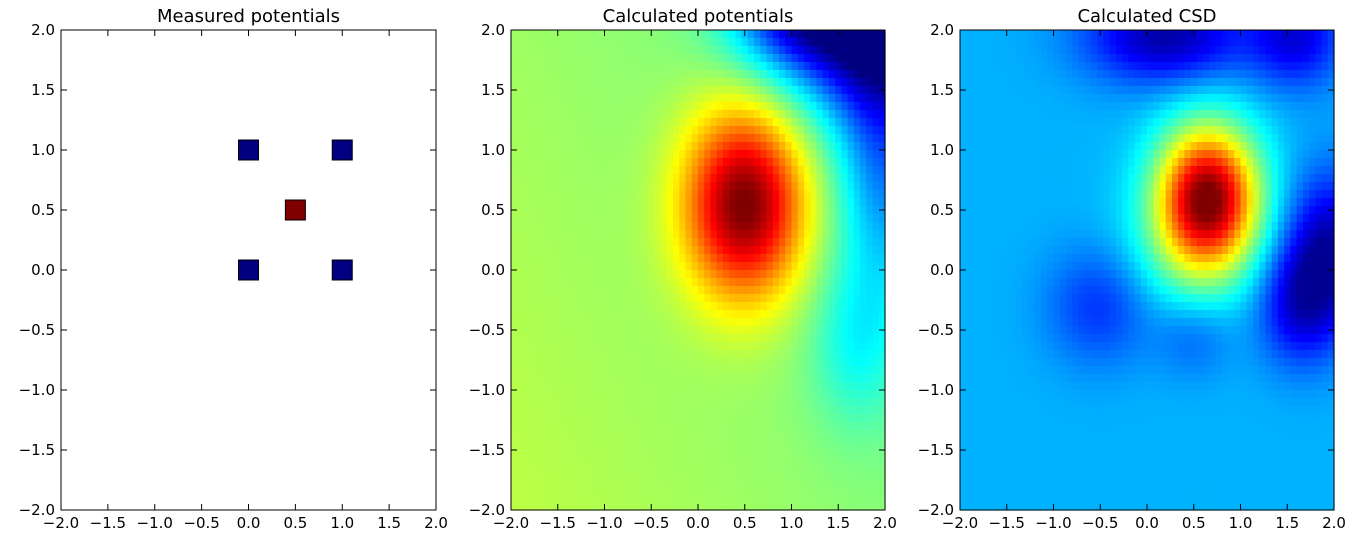 Image resolution: width=1364 pixels, height=542 pixels. What do you see at coordinates (43, 150) in the screenshot?
I see `y-tick-label: 1.0` at bounding box center [43, 150].